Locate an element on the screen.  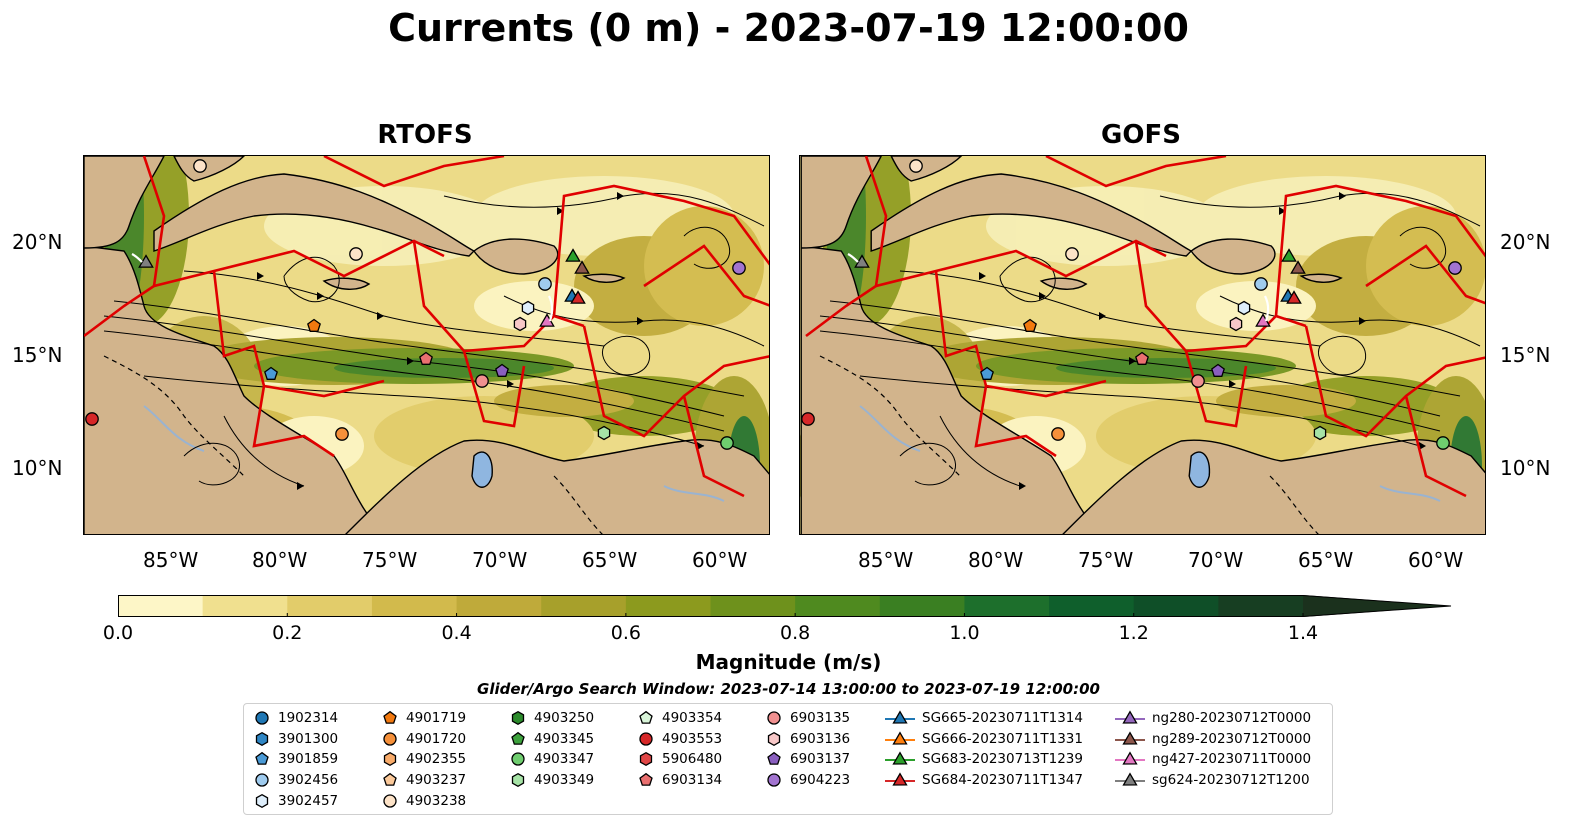
legend-item: sg624-20230712T1200 is located at coordinates (1212, 780).